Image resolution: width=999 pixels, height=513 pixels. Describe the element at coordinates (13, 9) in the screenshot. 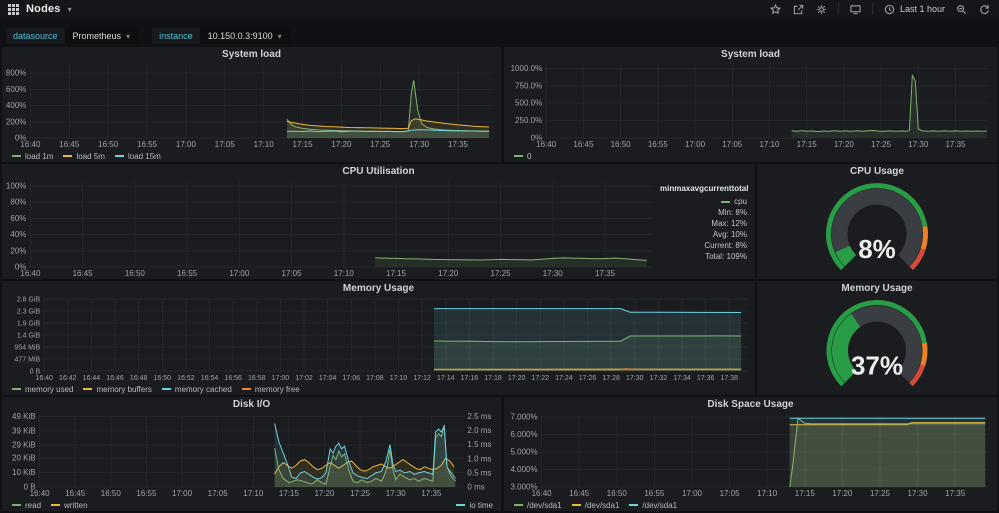

I see `grafana-logo-icon` at that location.